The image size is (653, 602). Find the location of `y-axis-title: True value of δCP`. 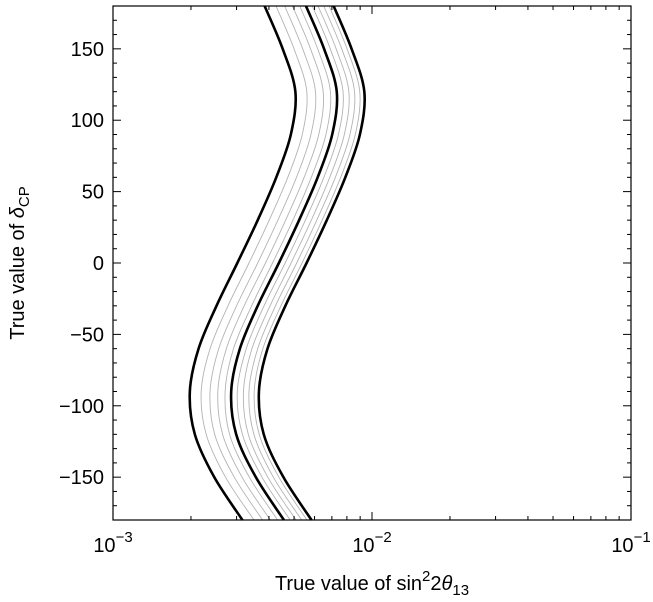

y-axis-title: True value of δCP is located at coordinates (20, 263).